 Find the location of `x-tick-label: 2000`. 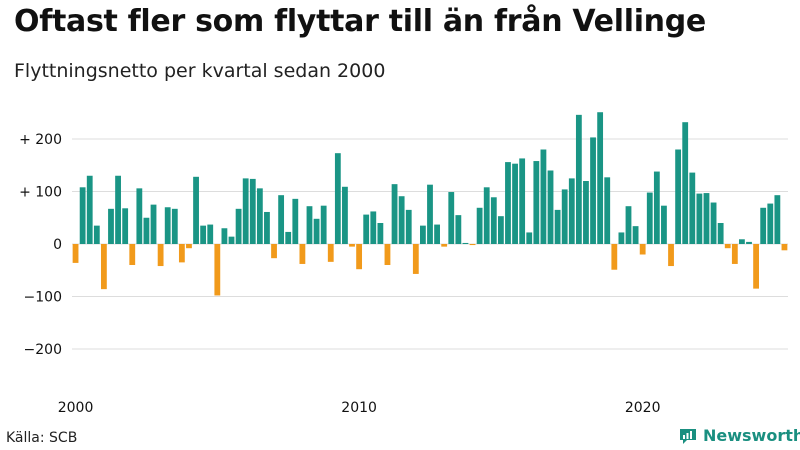

x-tick-label: 2000 is located at coordinates (76, 408).